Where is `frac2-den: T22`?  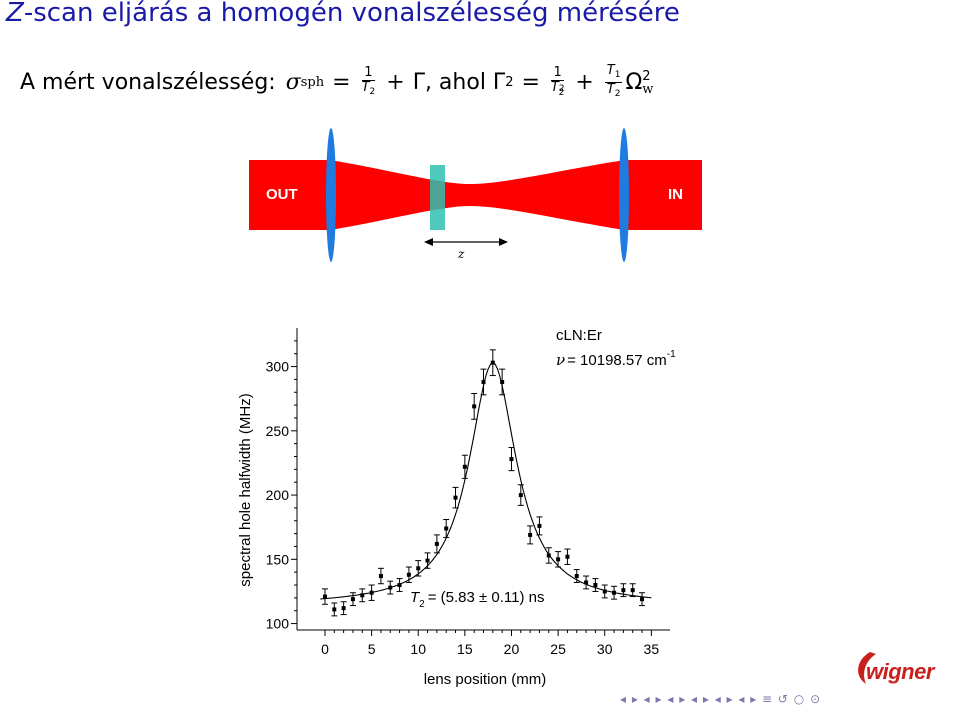 frac2-den: T22 is located at coordinates (557, 88).